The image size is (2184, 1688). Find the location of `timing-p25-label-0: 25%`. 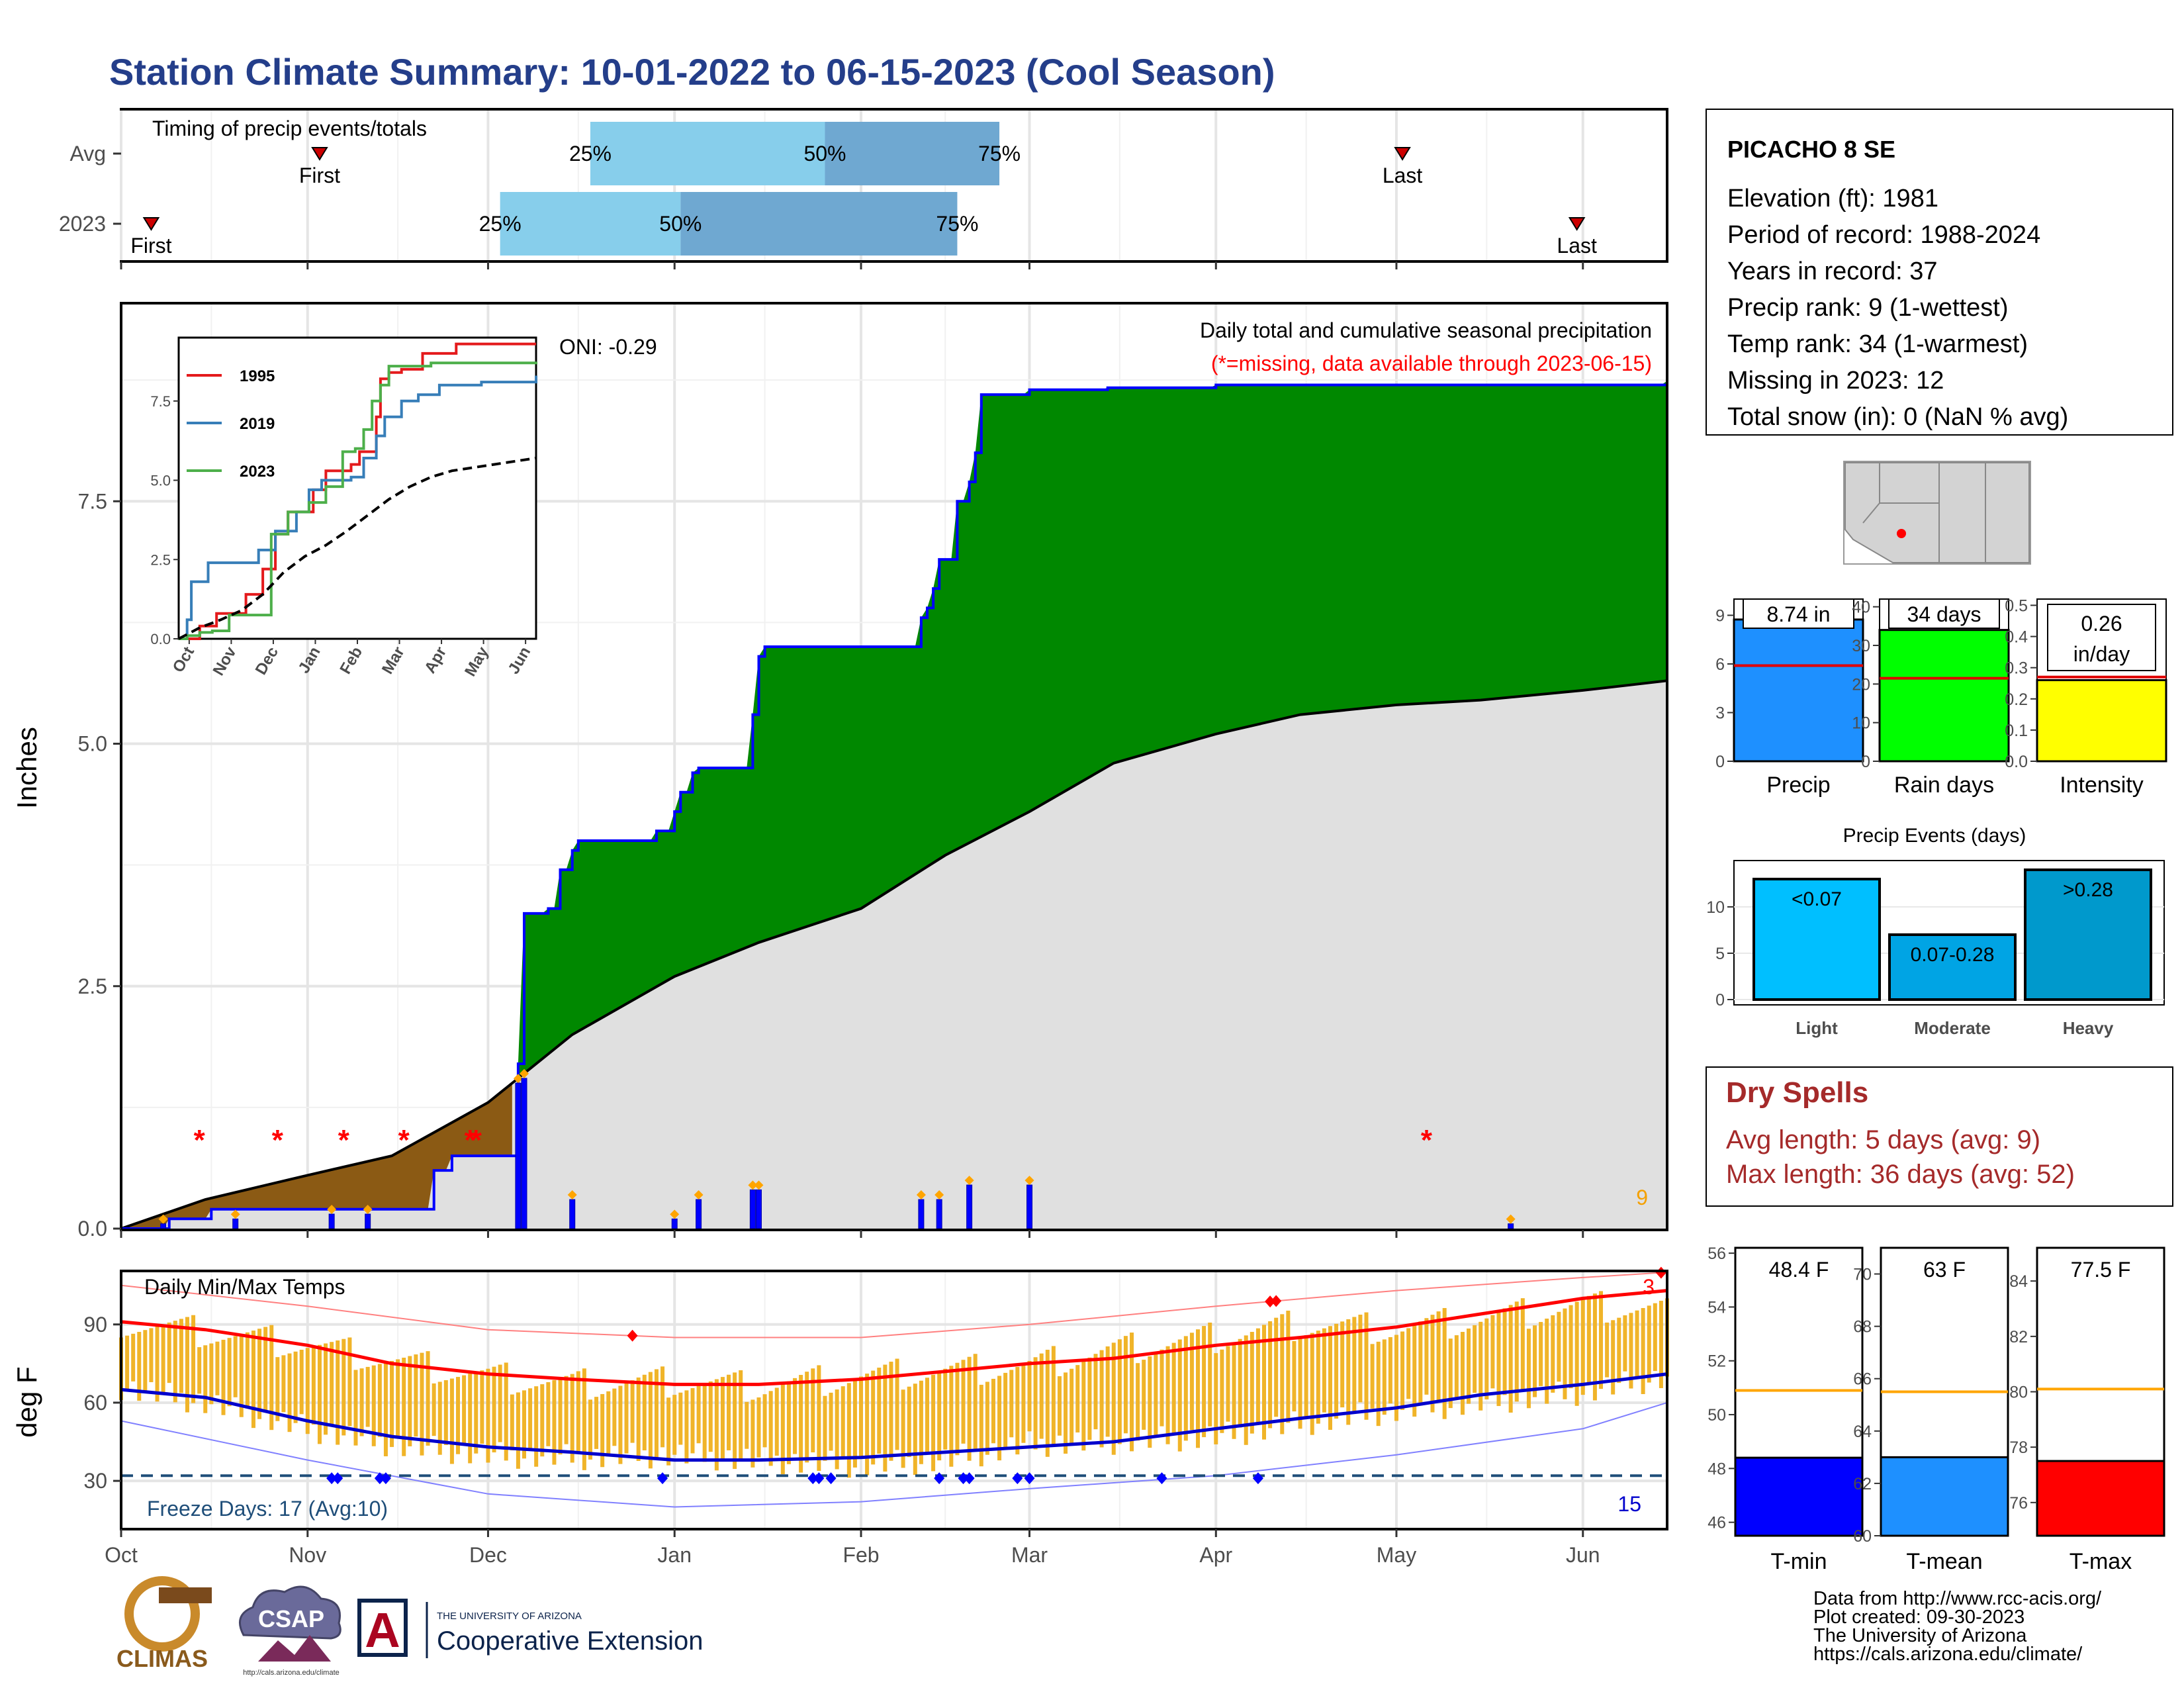

timing-p25-label-0: 25% is located at coordinates (590, 153).